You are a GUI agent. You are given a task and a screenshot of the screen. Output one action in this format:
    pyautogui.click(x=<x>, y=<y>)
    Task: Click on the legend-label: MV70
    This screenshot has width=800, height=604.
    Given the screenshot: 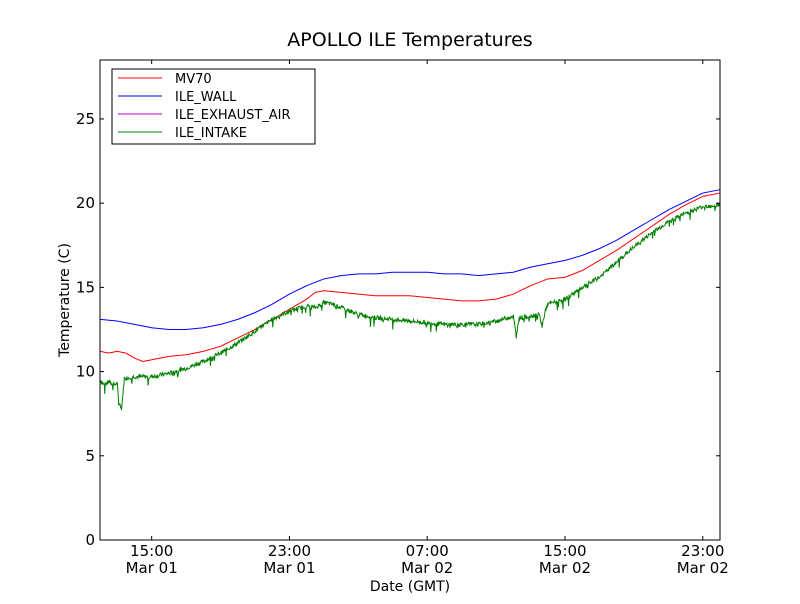 What is the action you would take?
    pyautogui.click(x=193, y=79)
    